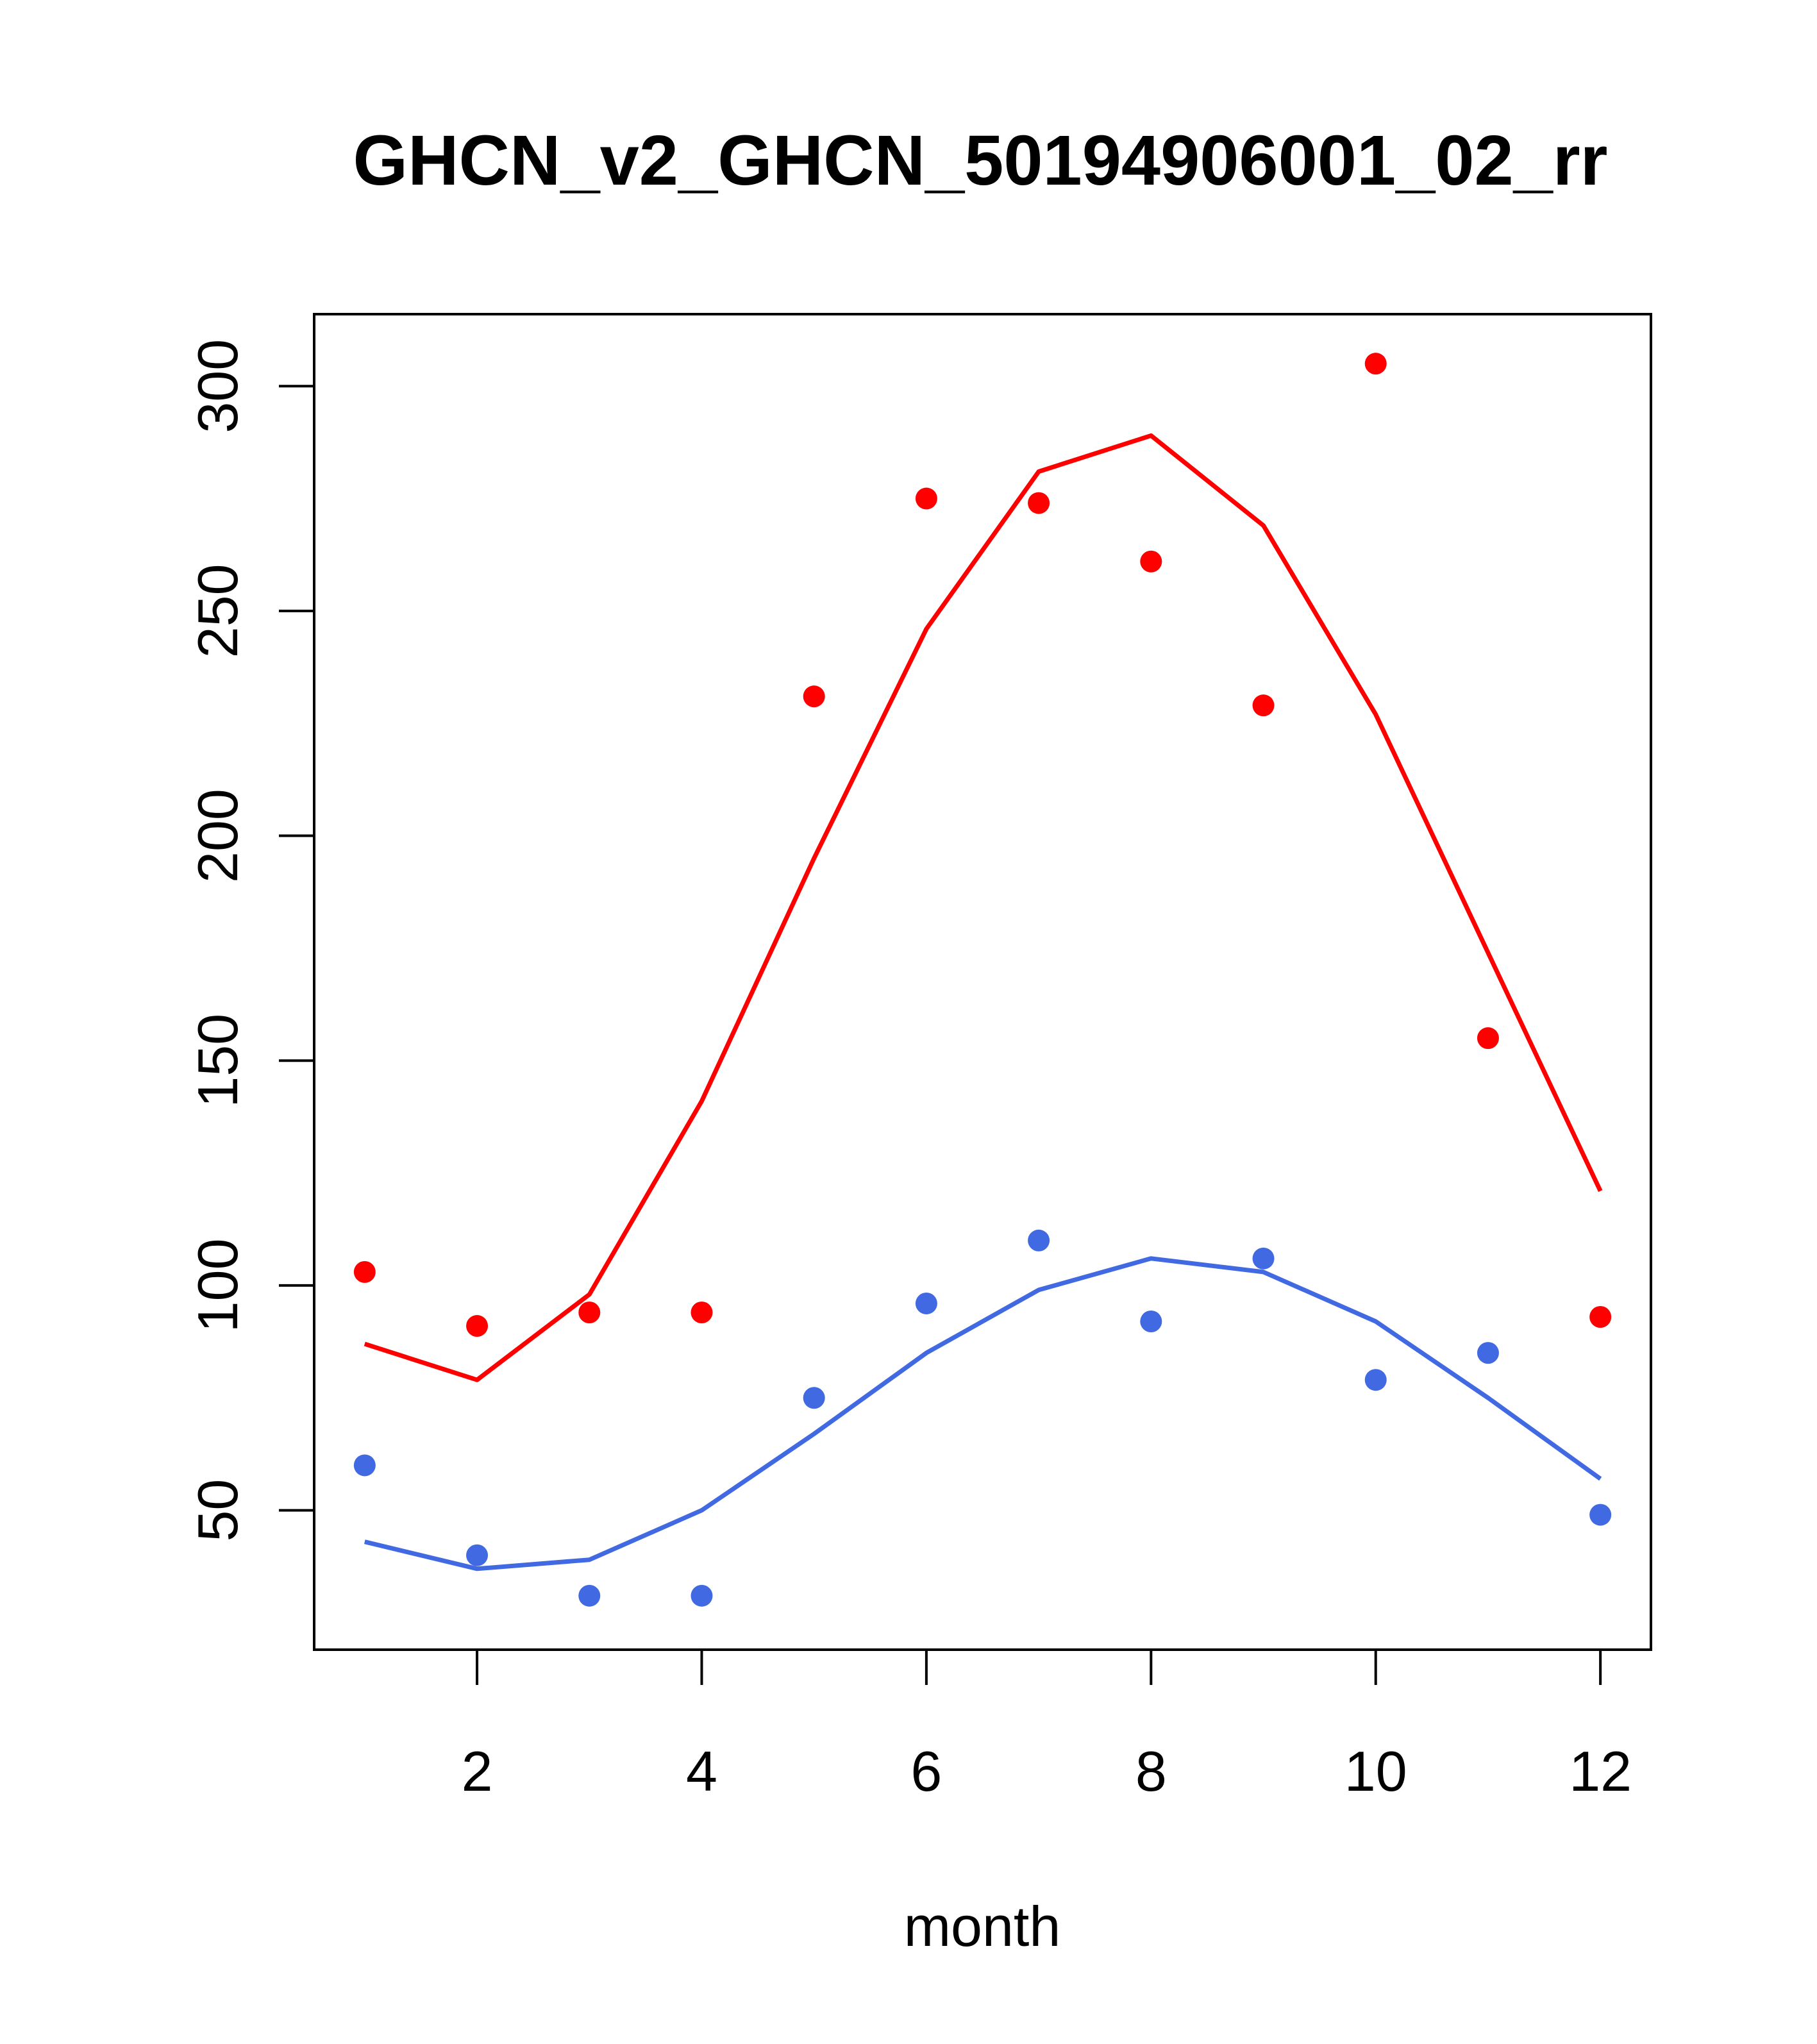 The width and height of the screenshot is (1817, 2044). Describe the element at coordinates (217, 611) in the screenshot. I see `y-tick-label: 250` at that location.